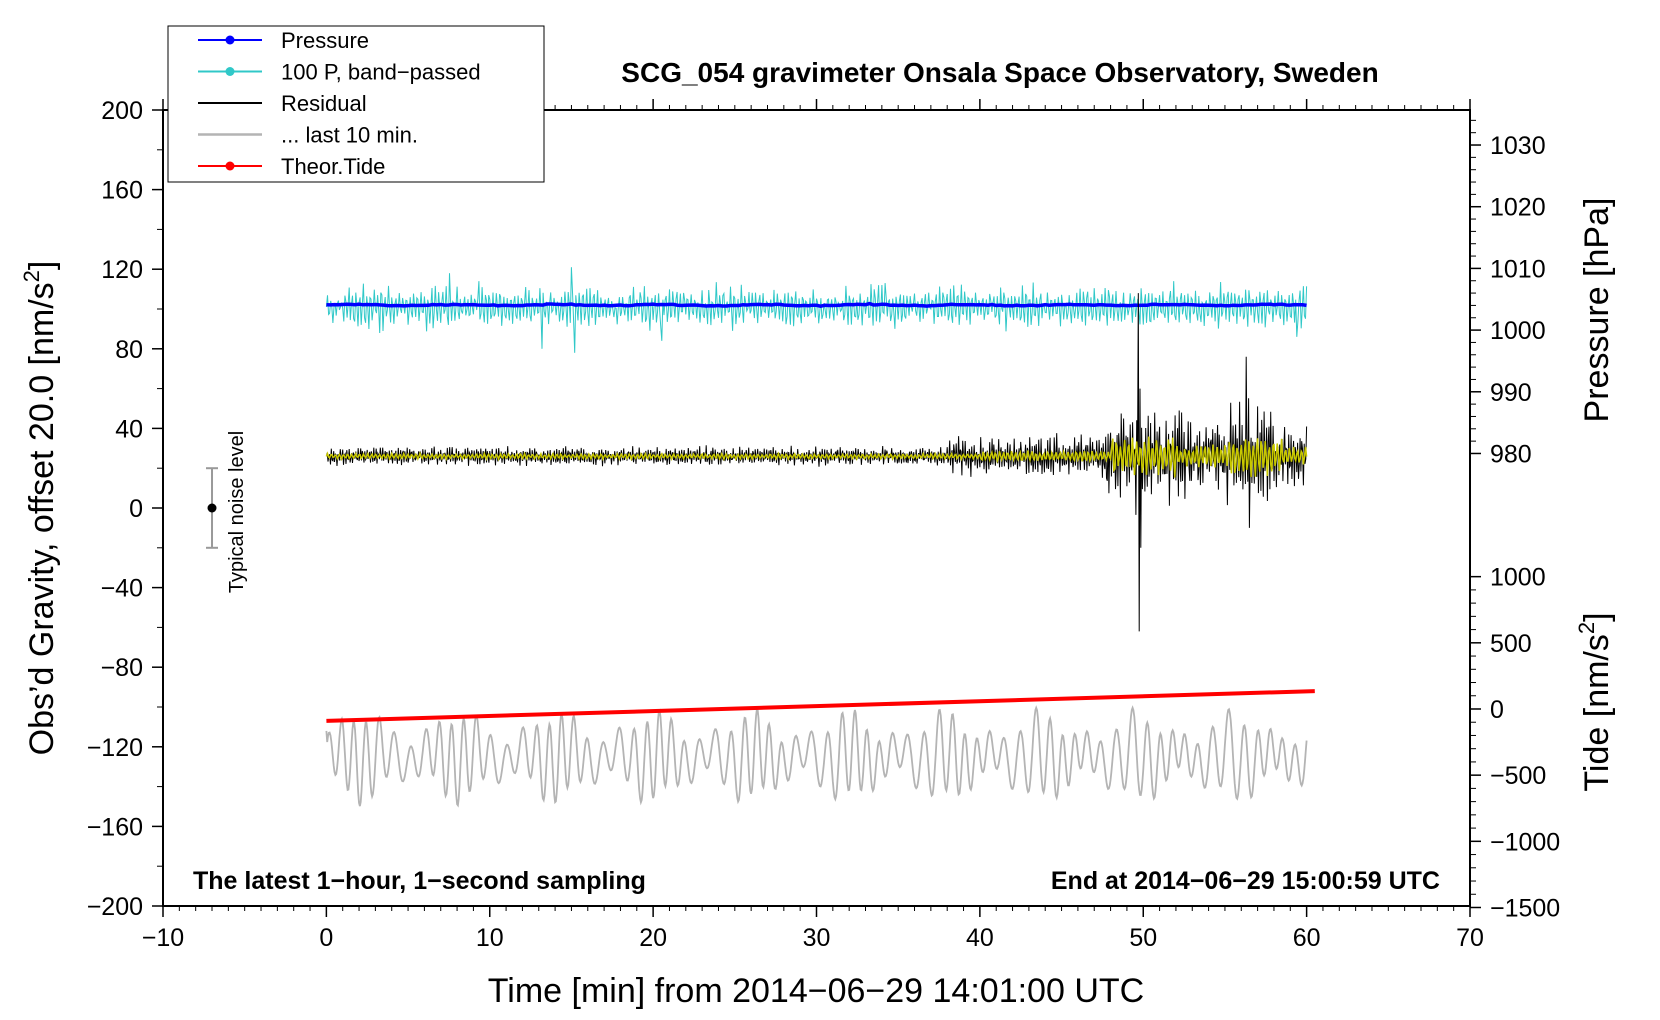  What do you see at coordinates (129, 429) in the screenshot?
I see `y-tick-label: 40` at bounding box center [129, 429].